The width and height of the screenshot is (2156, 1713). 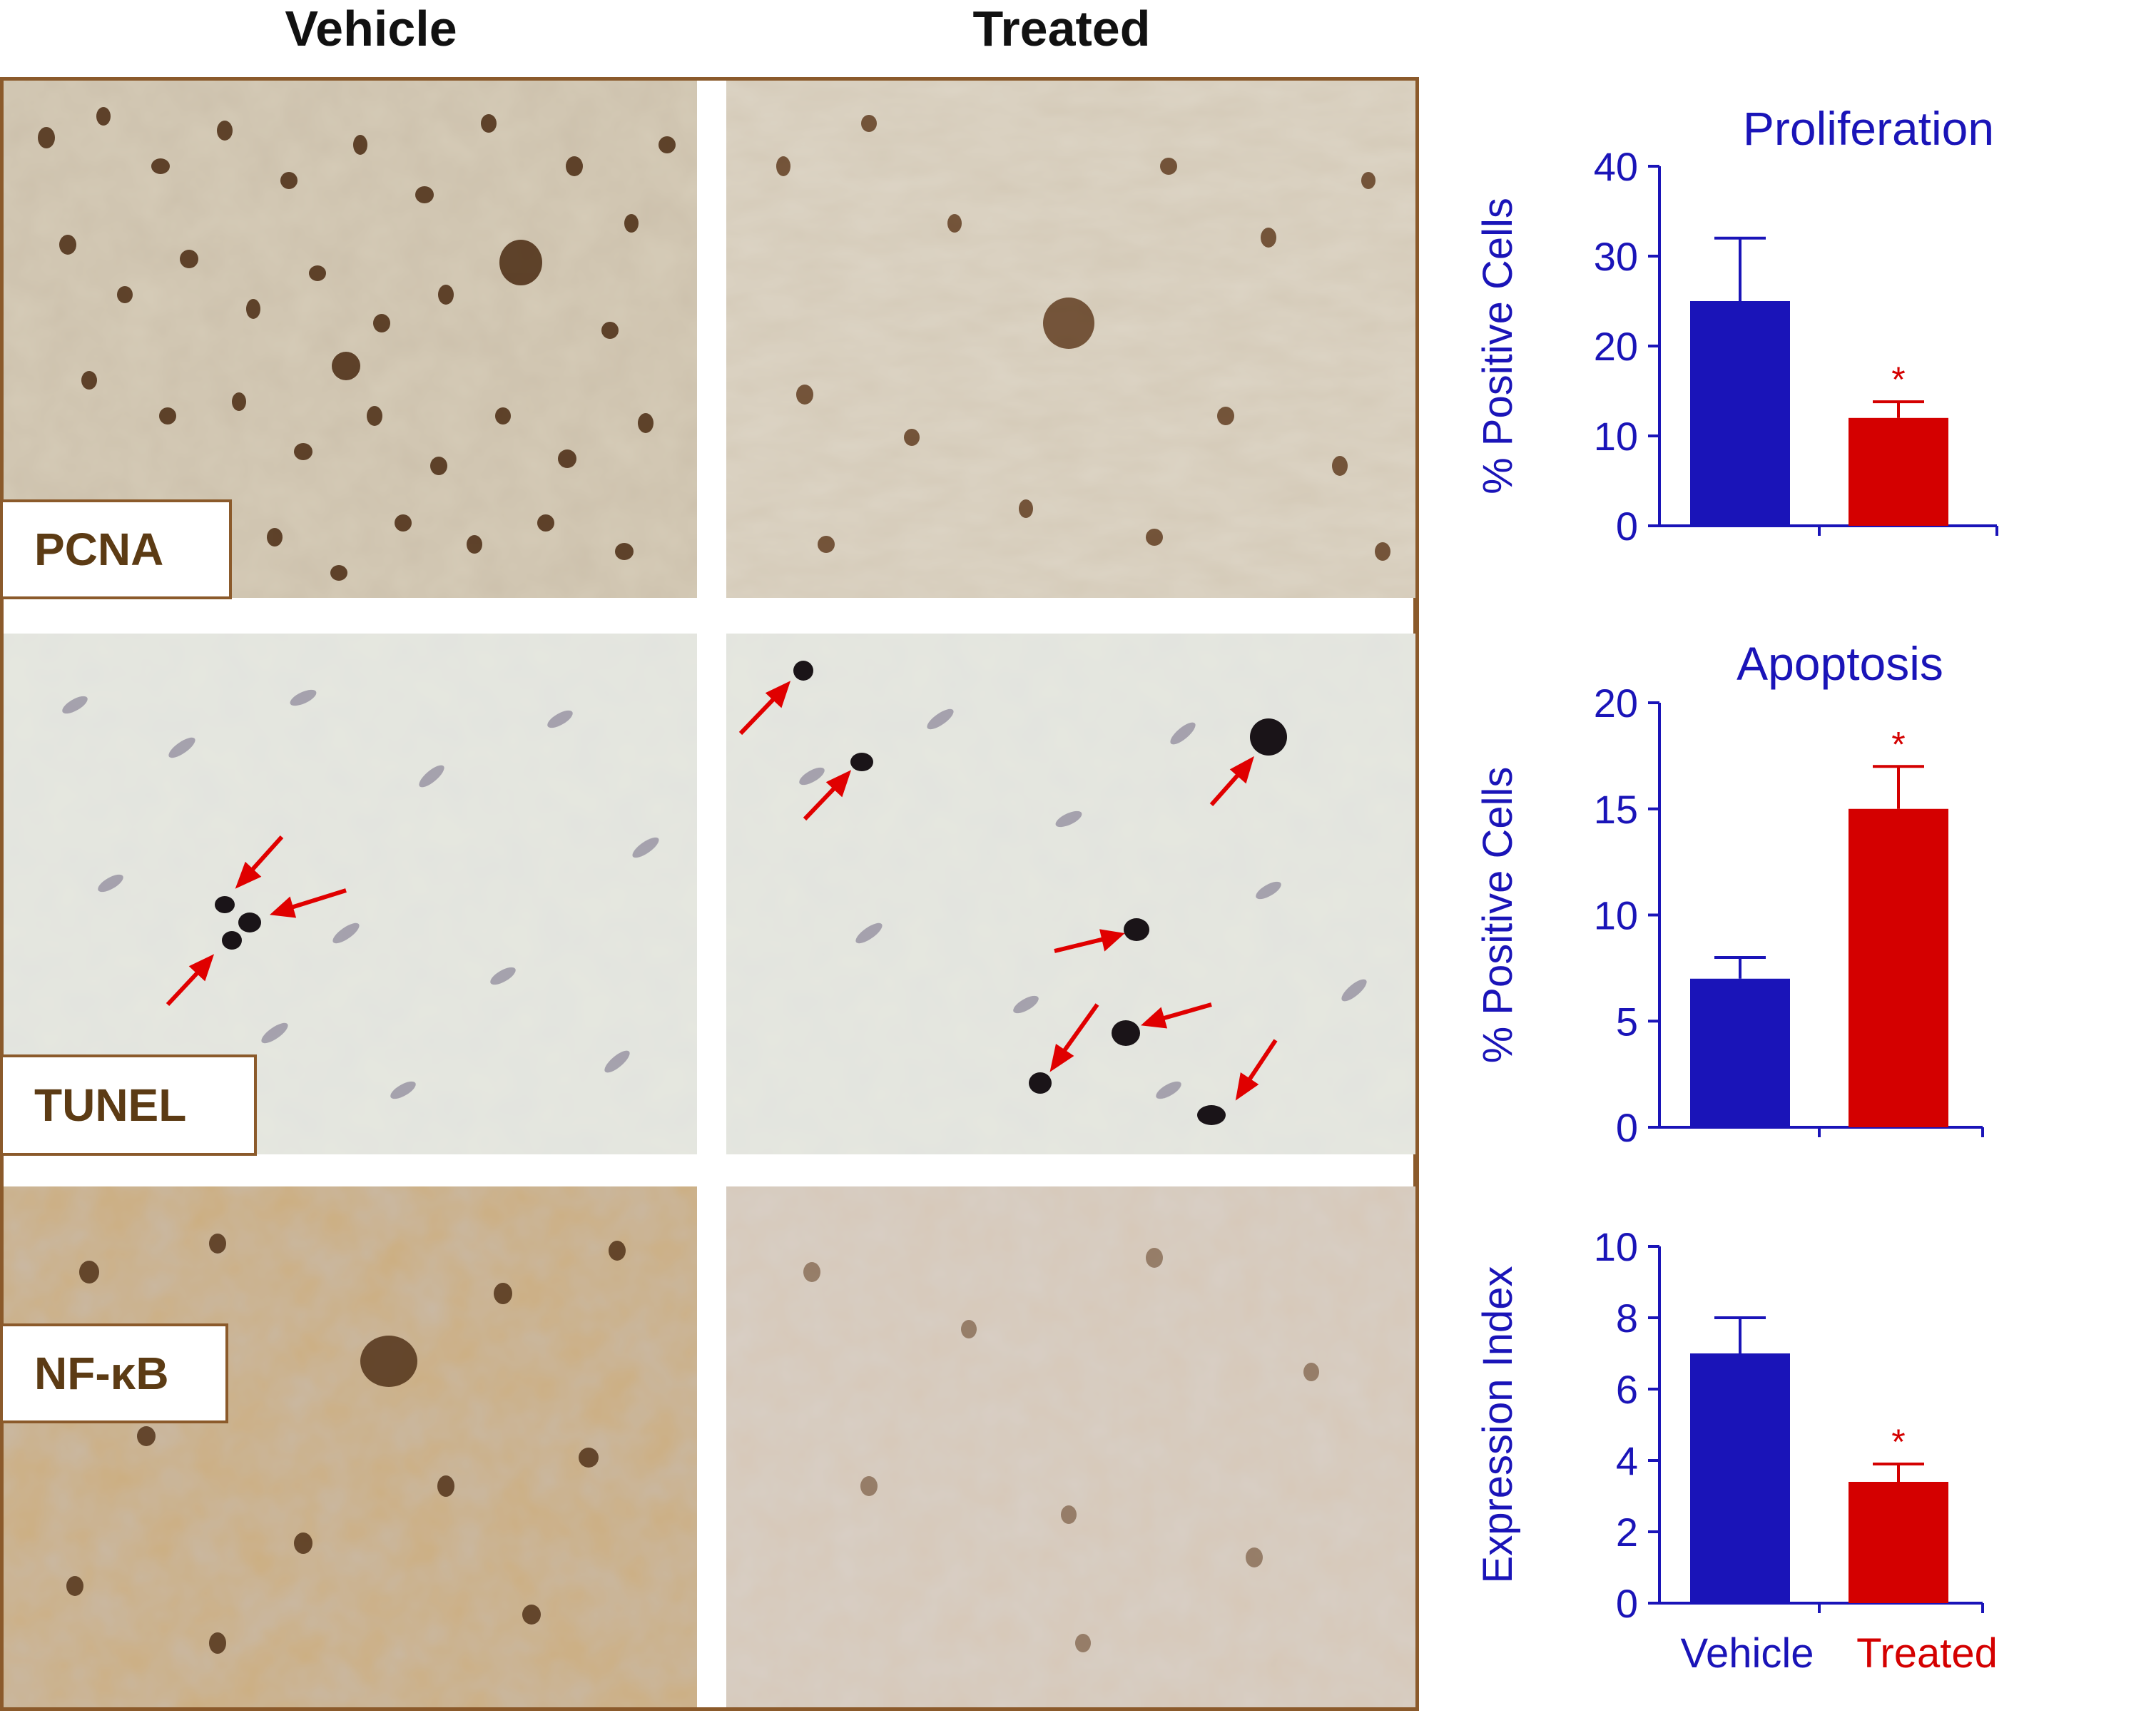 What do you see at coordinates (1627, 1389) in the screenshot?
I see `chart-3-y-tick-label: 6` at bounding box center [1627, 1389].